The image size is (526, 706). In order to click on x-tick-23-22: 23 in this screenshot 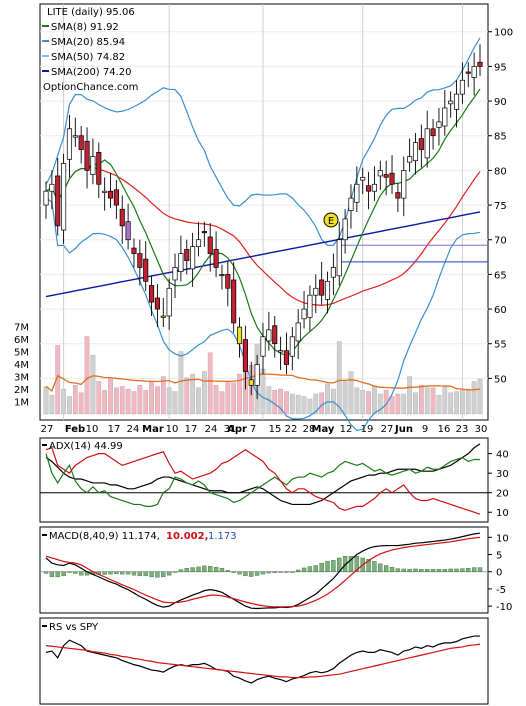, I will do `click(462, 429)`.